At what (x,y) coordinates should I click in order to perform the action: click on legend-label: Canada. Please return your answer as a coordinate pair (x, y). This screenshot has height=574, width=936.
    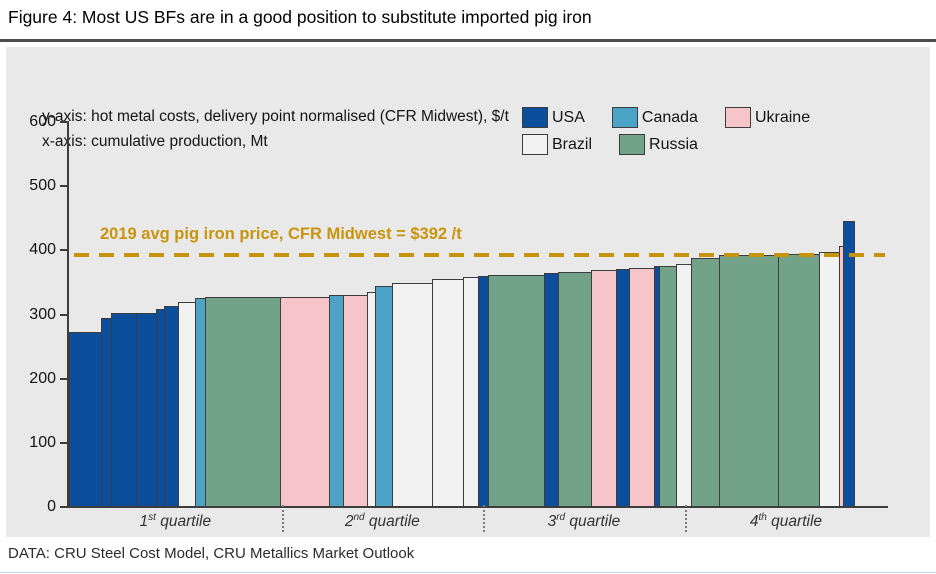
    Looking at the image, I should click on (669, 117).